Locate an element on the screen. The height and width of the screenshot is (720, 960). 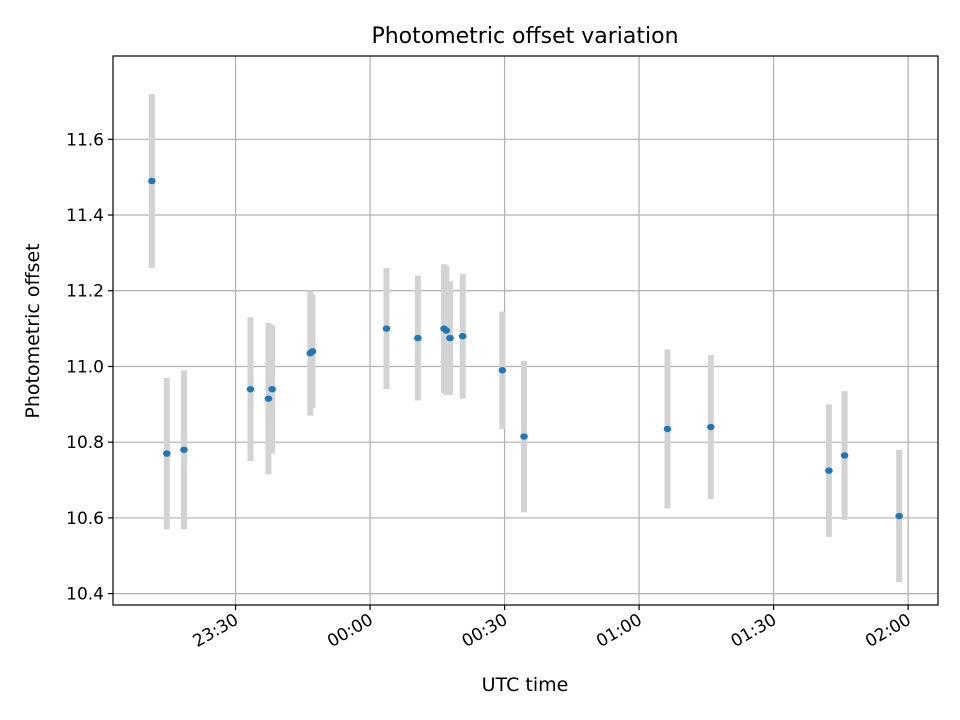
y-tick-label: 11.4 is located at coordinates (85, 216).